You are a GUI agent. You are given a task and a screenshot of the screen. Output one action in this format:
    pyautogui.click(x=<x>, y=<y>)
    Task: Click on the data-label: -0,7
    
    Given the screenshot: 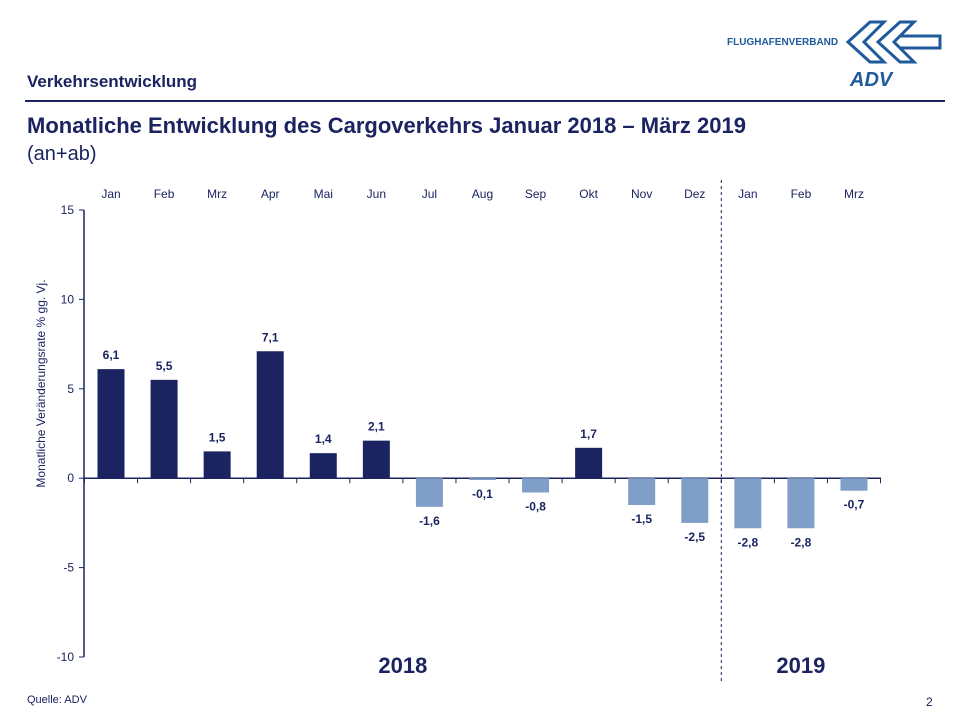 What is the action you would take?
    pyautogui.click(x=854, y=505)
    